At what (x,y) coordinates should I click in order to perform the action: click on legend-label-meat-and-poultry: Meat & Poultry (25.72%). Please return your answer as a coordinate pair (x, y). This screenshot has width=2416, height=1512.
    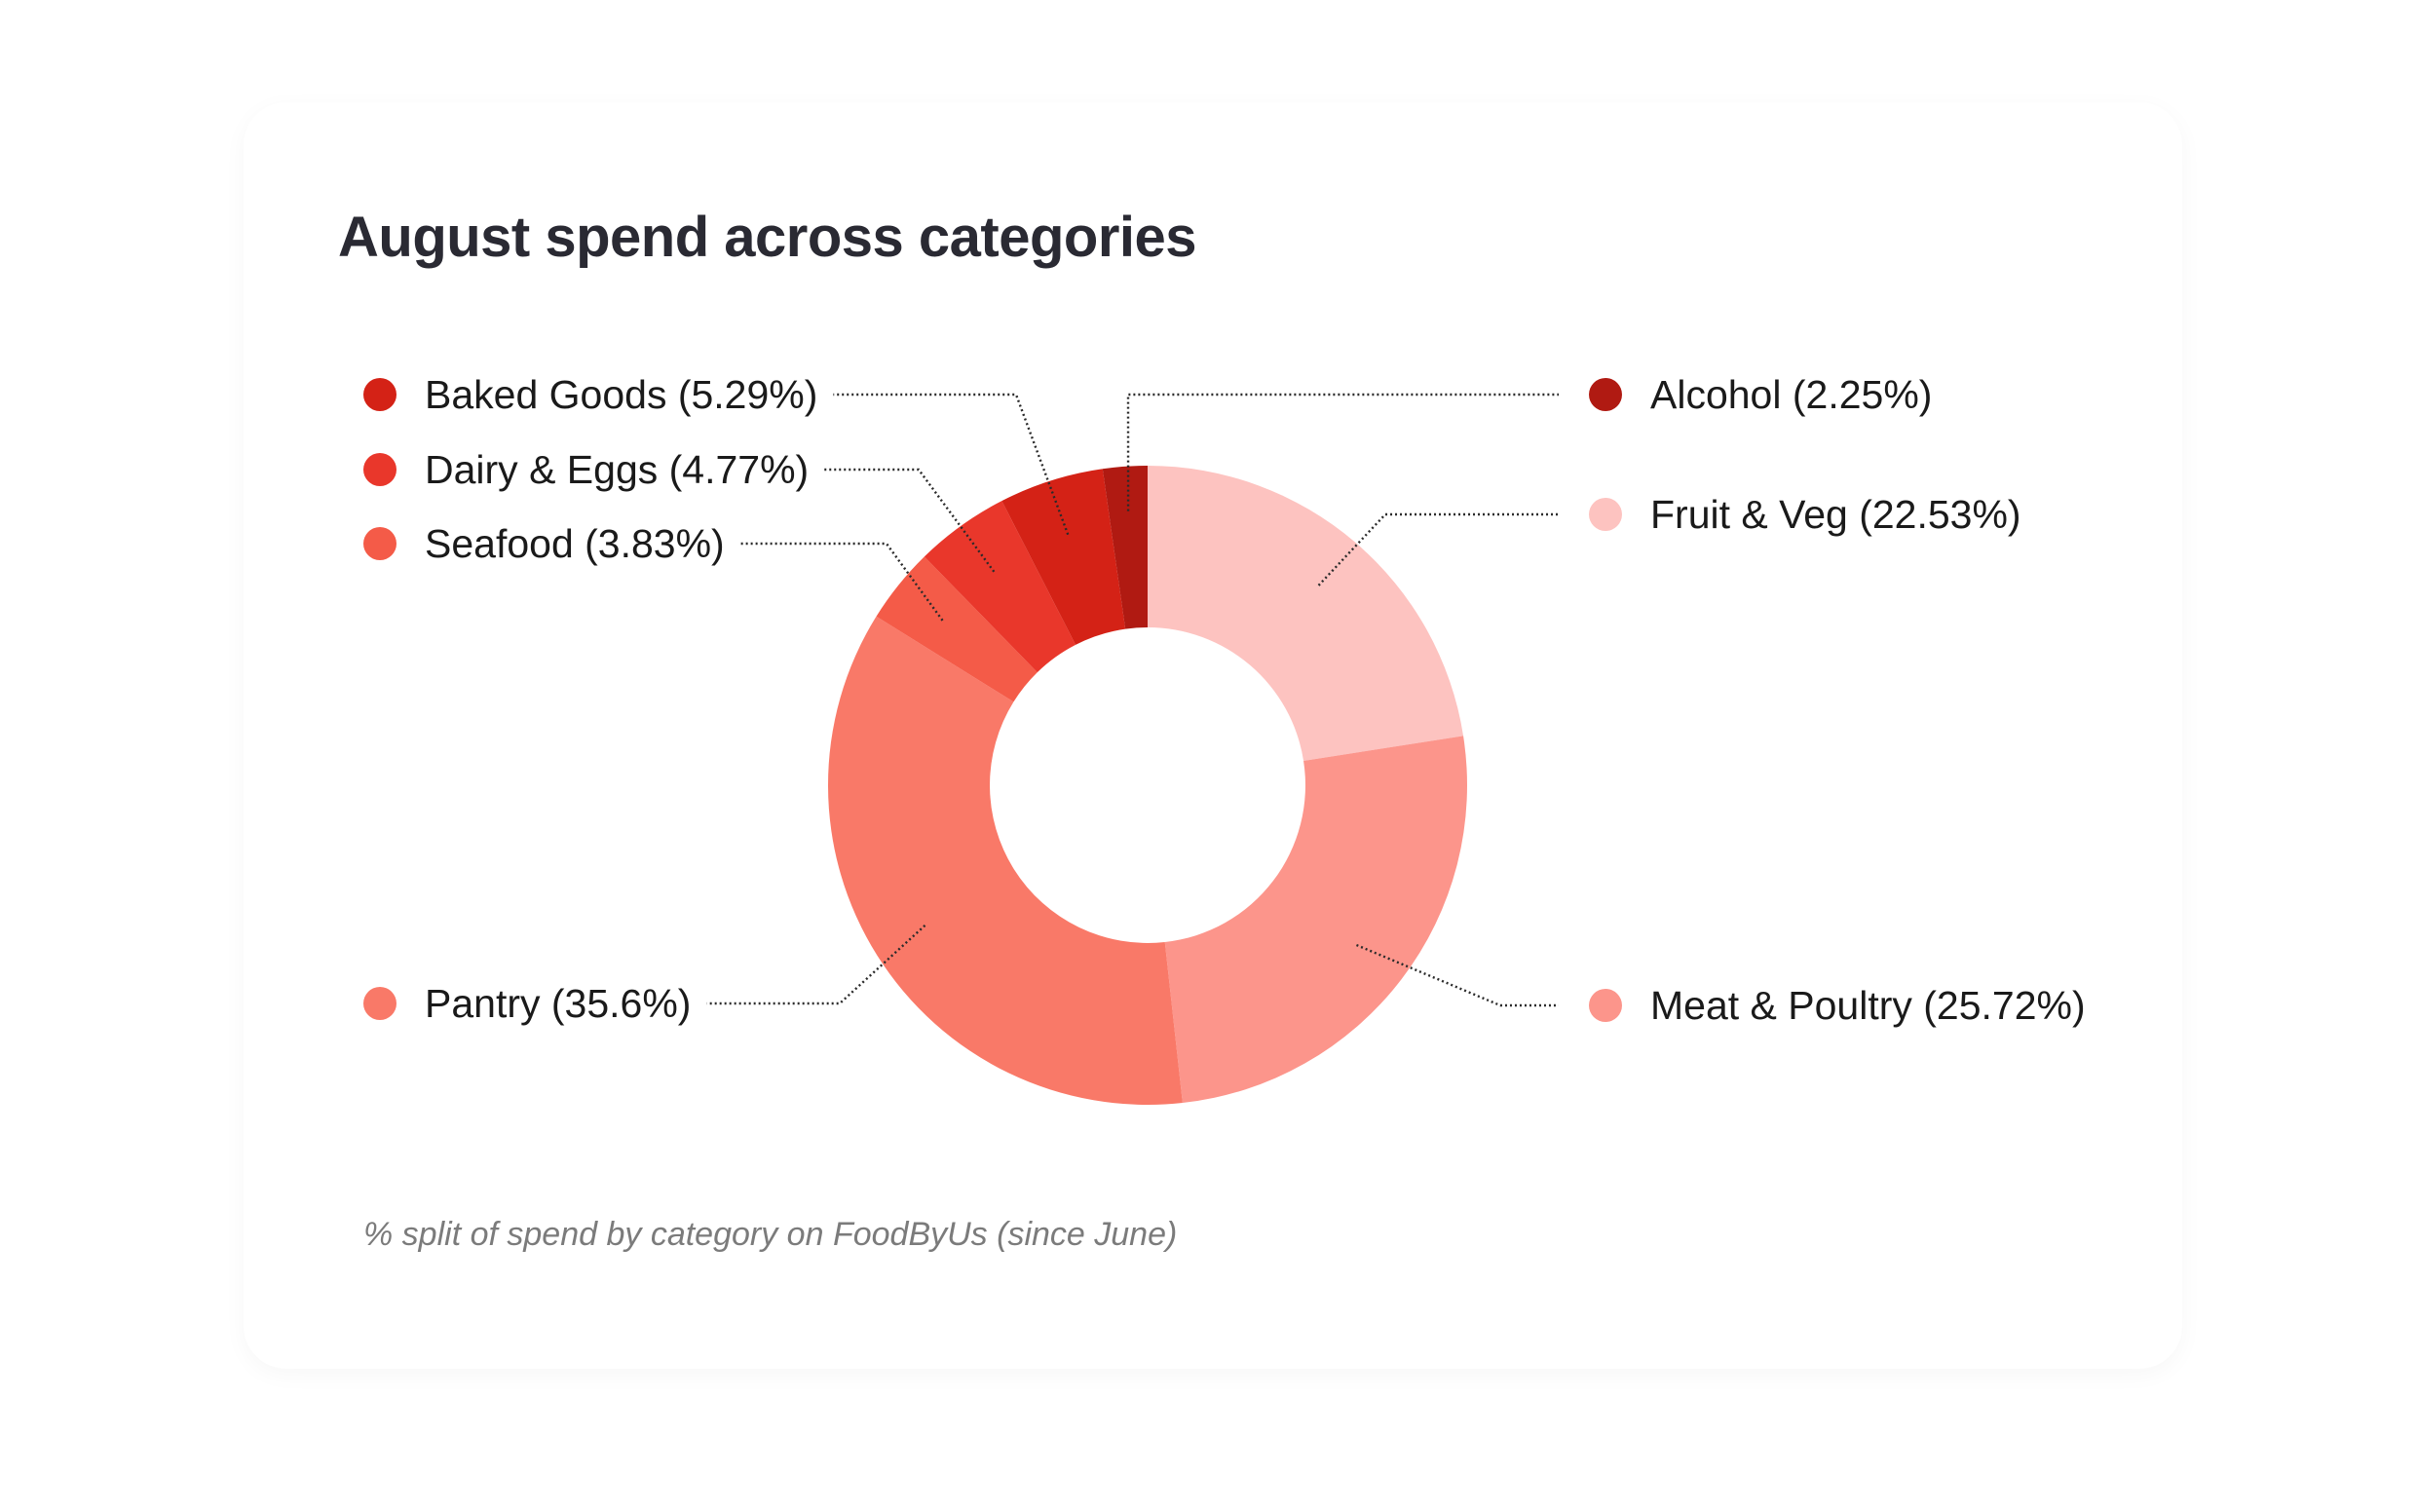
    Looking at the image, I should click on (1868, 1006).